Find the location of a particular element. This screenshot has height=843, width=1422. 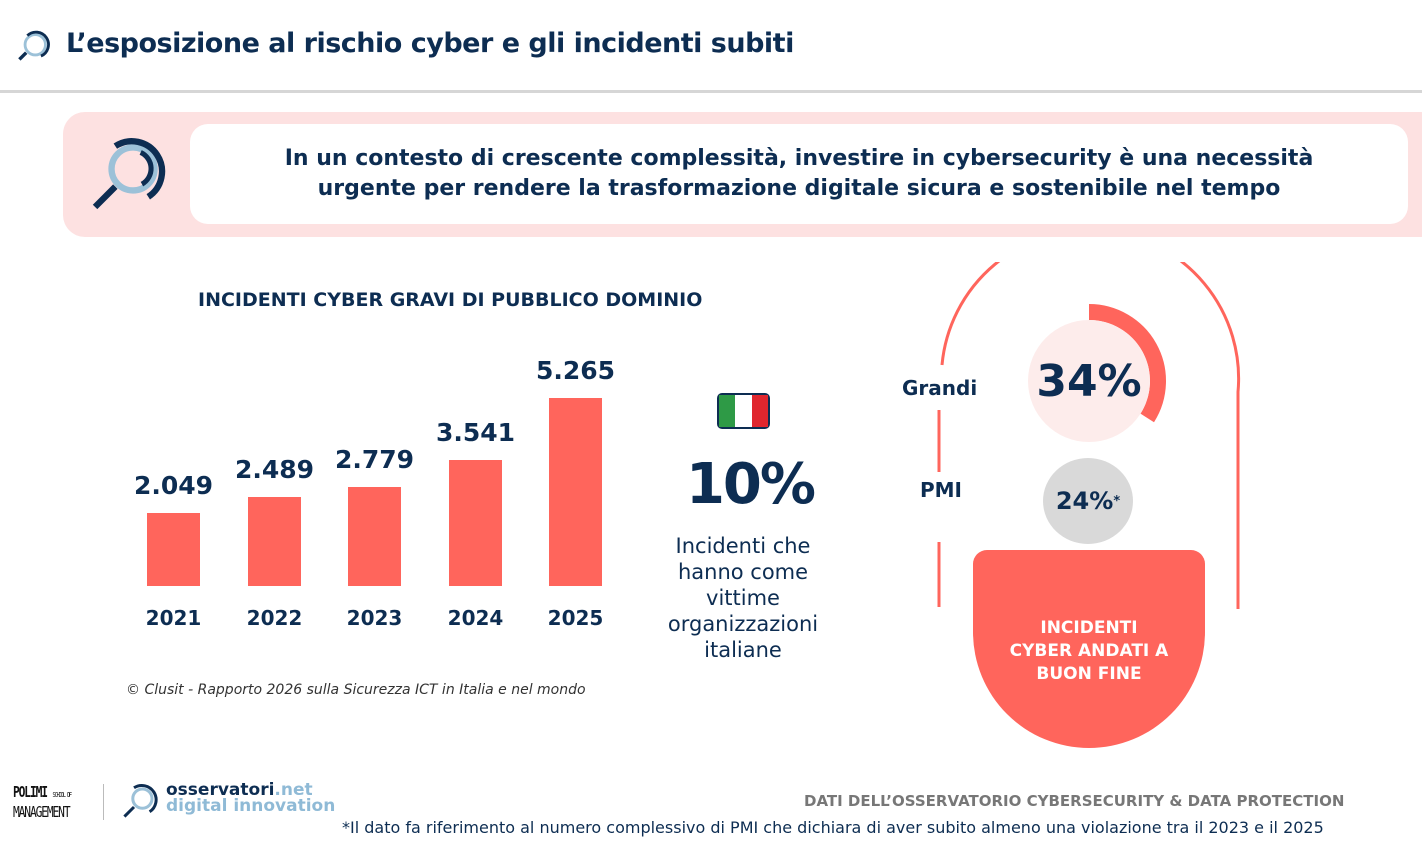

bar-2022 is located at coordinates (274, 541).